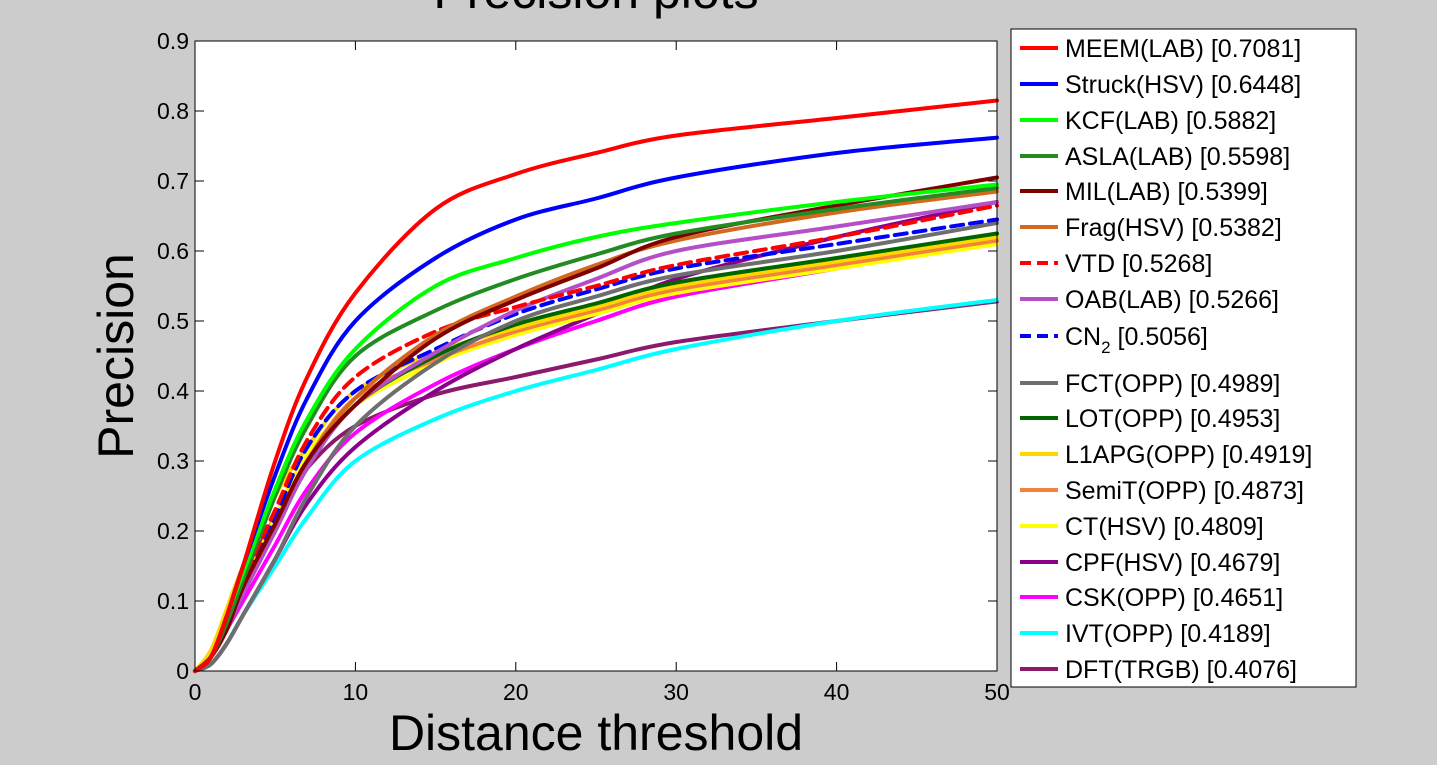 The image size is (1437, 765). What do you see at coordinates (173, 601) in the screenshot?
I see `y-tick-label: 0.1` at bounding box center [173, 601].